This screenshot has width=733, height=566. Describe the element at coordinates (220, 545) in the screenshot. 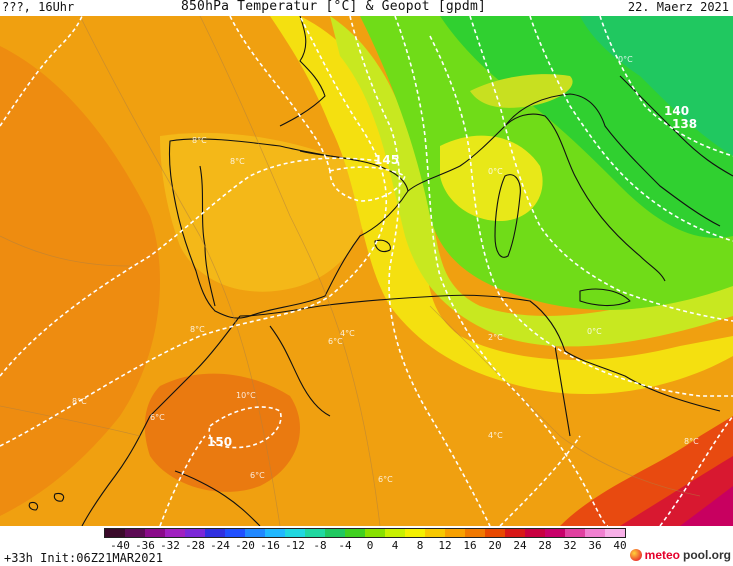

I see `color-scale-tick-label: -24` at that location.